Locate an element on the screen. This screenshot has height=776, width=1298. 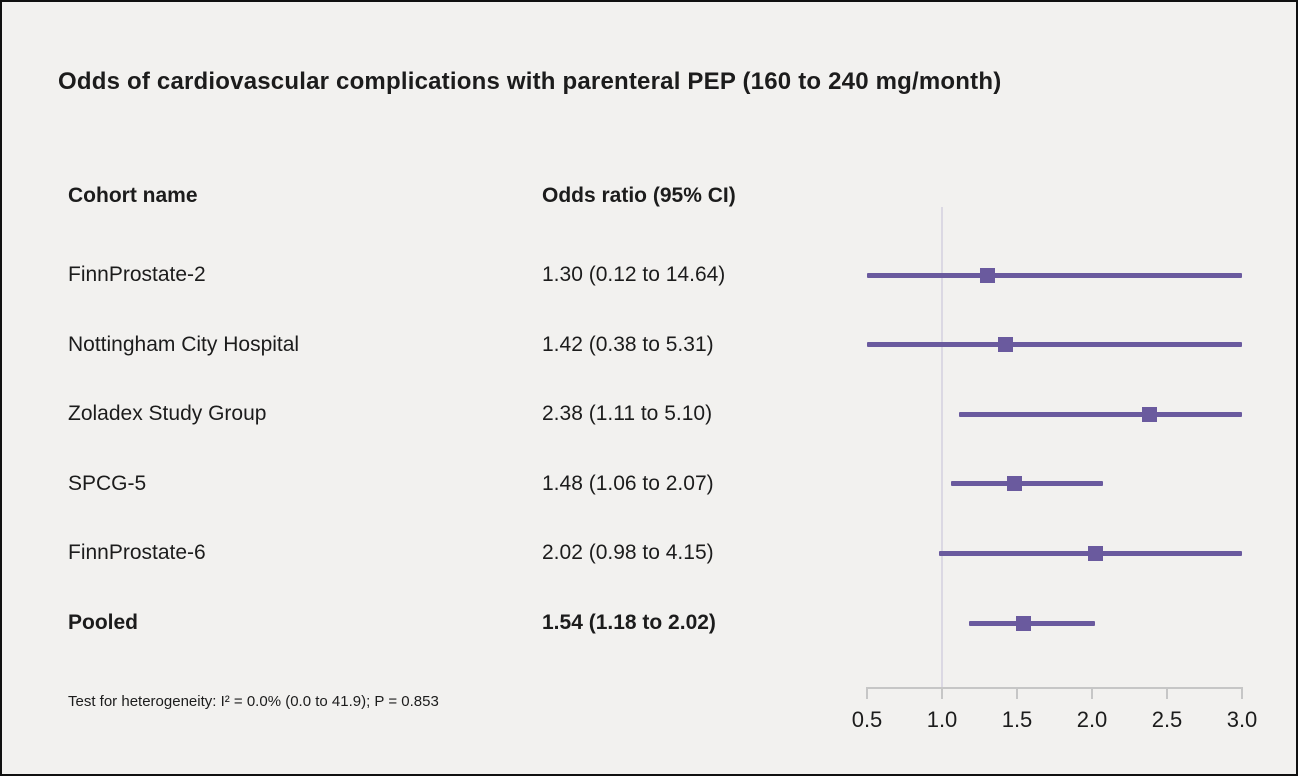
x-axis-tick-label: 0.5 is located at coordinates (867, 719).